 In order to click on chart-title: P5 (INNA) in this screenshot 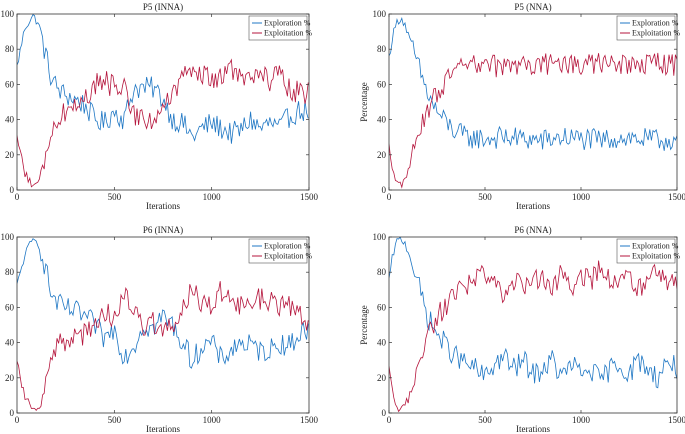, I will do `click(163, 7)`.